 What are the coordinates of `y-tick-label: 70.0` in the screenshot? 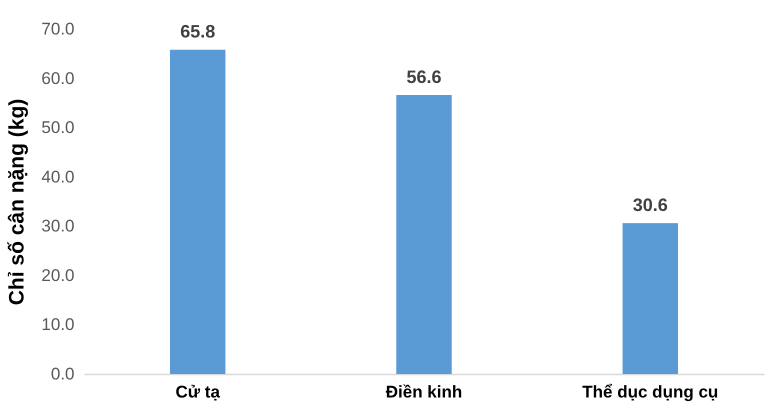 It's located at (57, 29).